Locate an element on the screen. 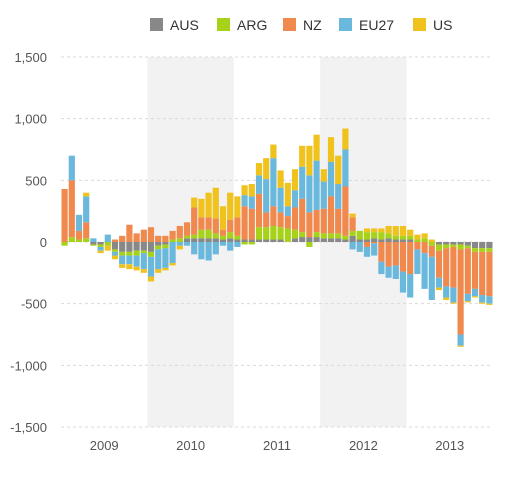 This screenshot has height=478, width=523. legend-label-eu27: EU27 is located at coordinates (376, 25).